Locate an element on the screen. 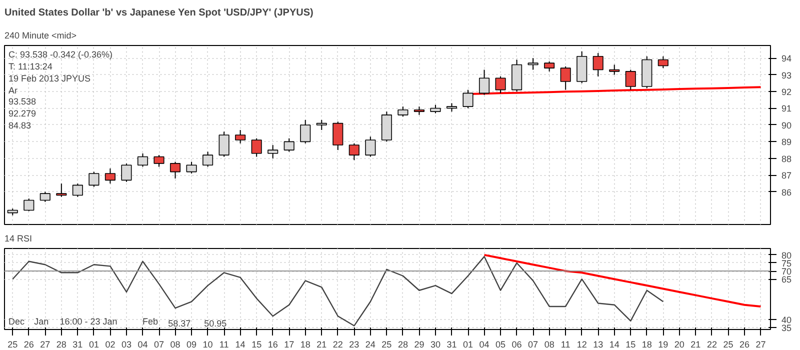  y-tick-label: 90 is located at coordinates (787, 125).